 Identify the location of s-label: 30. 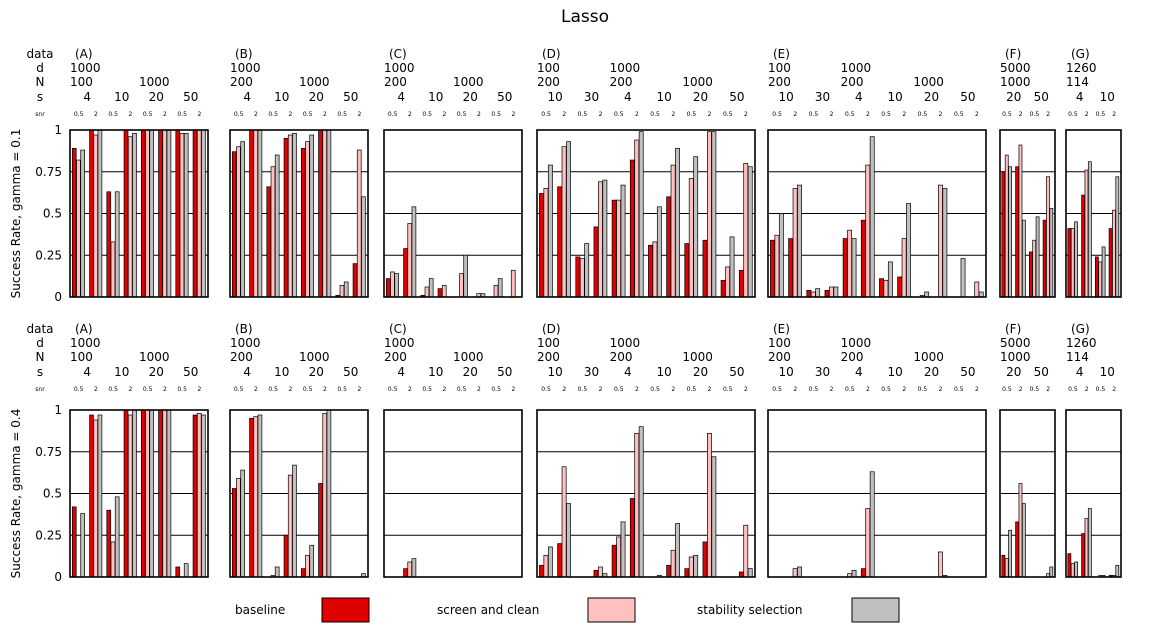
(822, 97).